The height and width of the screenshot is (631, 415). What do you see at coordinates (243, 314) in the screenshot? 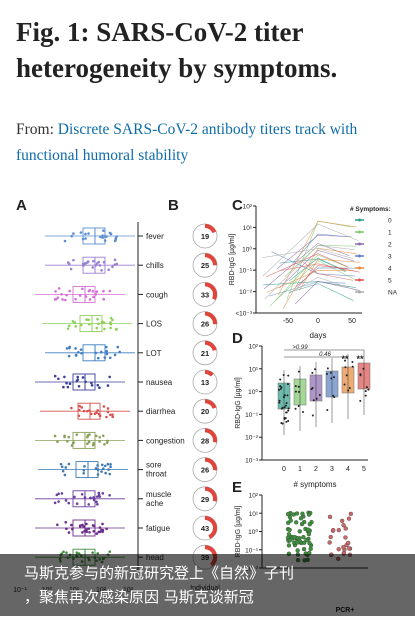
I see `y-tick-label: <10⁻³` at bounding box center [243, 314].